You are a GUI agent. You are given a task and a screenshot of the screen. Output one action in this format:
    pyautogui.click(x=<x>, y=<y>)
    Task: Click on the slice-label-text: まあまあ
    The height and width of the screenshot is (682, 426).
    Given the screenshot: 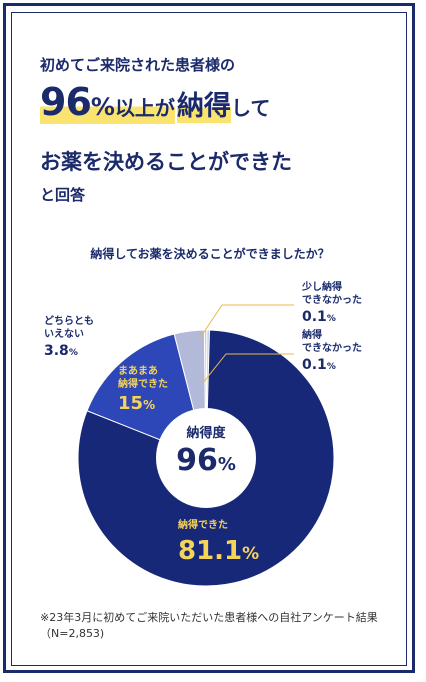 What is the action you would take?
    pyautogui.click(x=138, y=371)
    